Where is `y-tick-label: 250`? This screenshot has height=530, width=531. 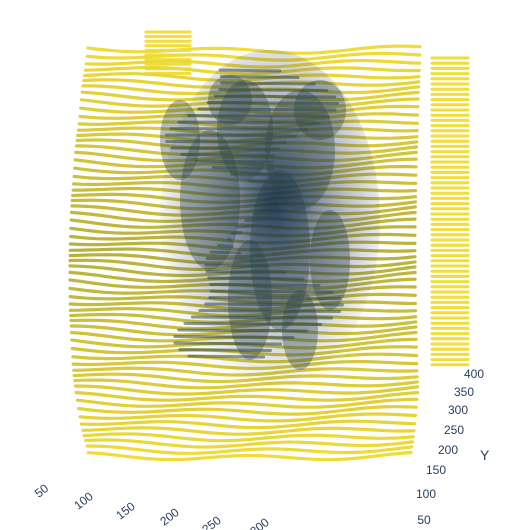
y-tick-label: 250 is located at coordinates (454, 430).